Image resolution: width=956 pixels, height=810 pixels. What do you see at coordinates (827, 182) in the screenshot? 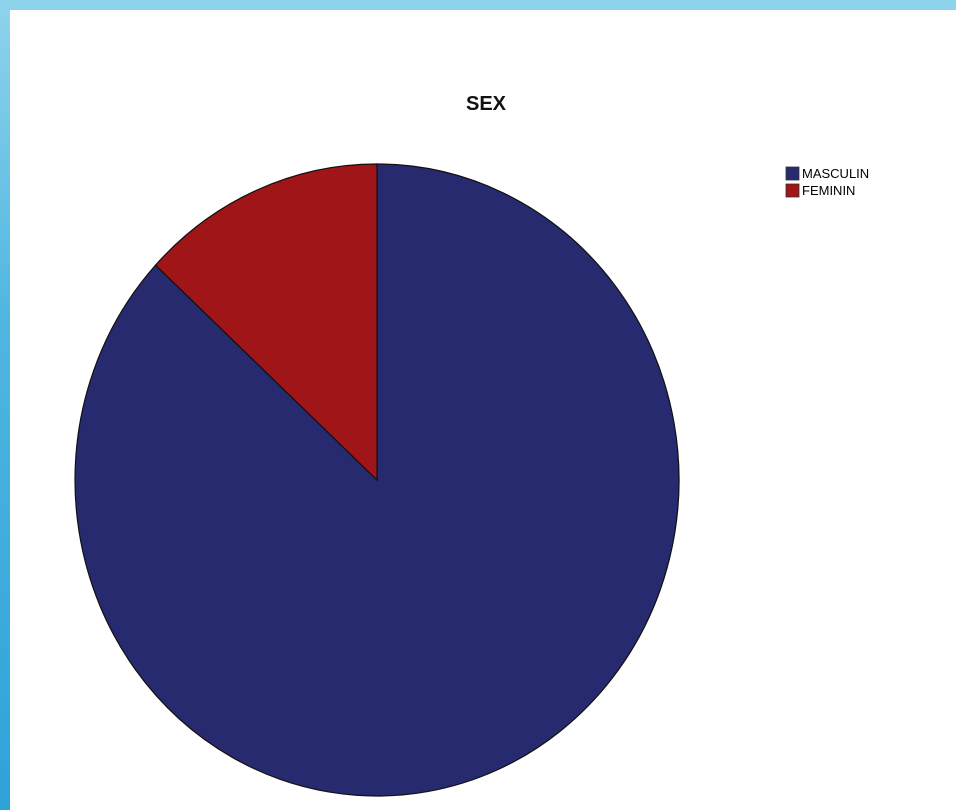
I see `legend: MASCULIN FEMININ` at bounding box center [827, 182].